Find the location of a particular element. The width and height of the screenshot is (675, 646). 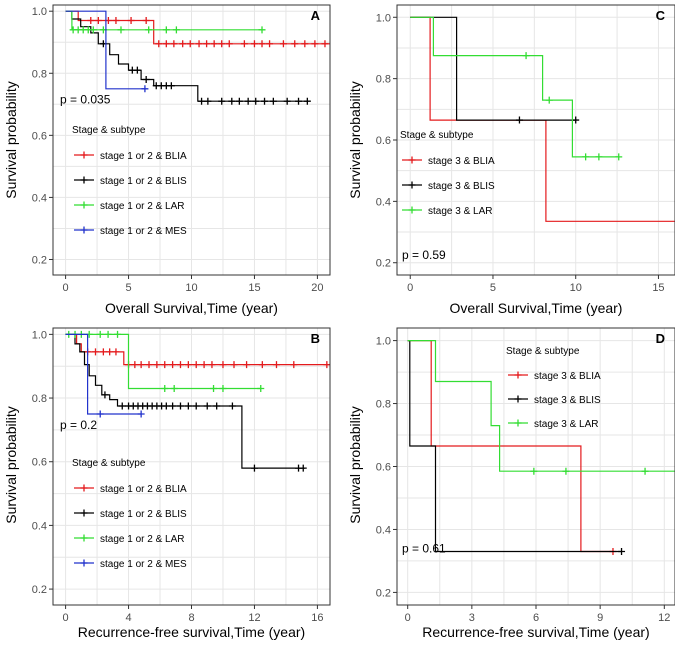

legend-entry-label: stage 1 or 2 & BLIS is located at coordinates (143, 514).